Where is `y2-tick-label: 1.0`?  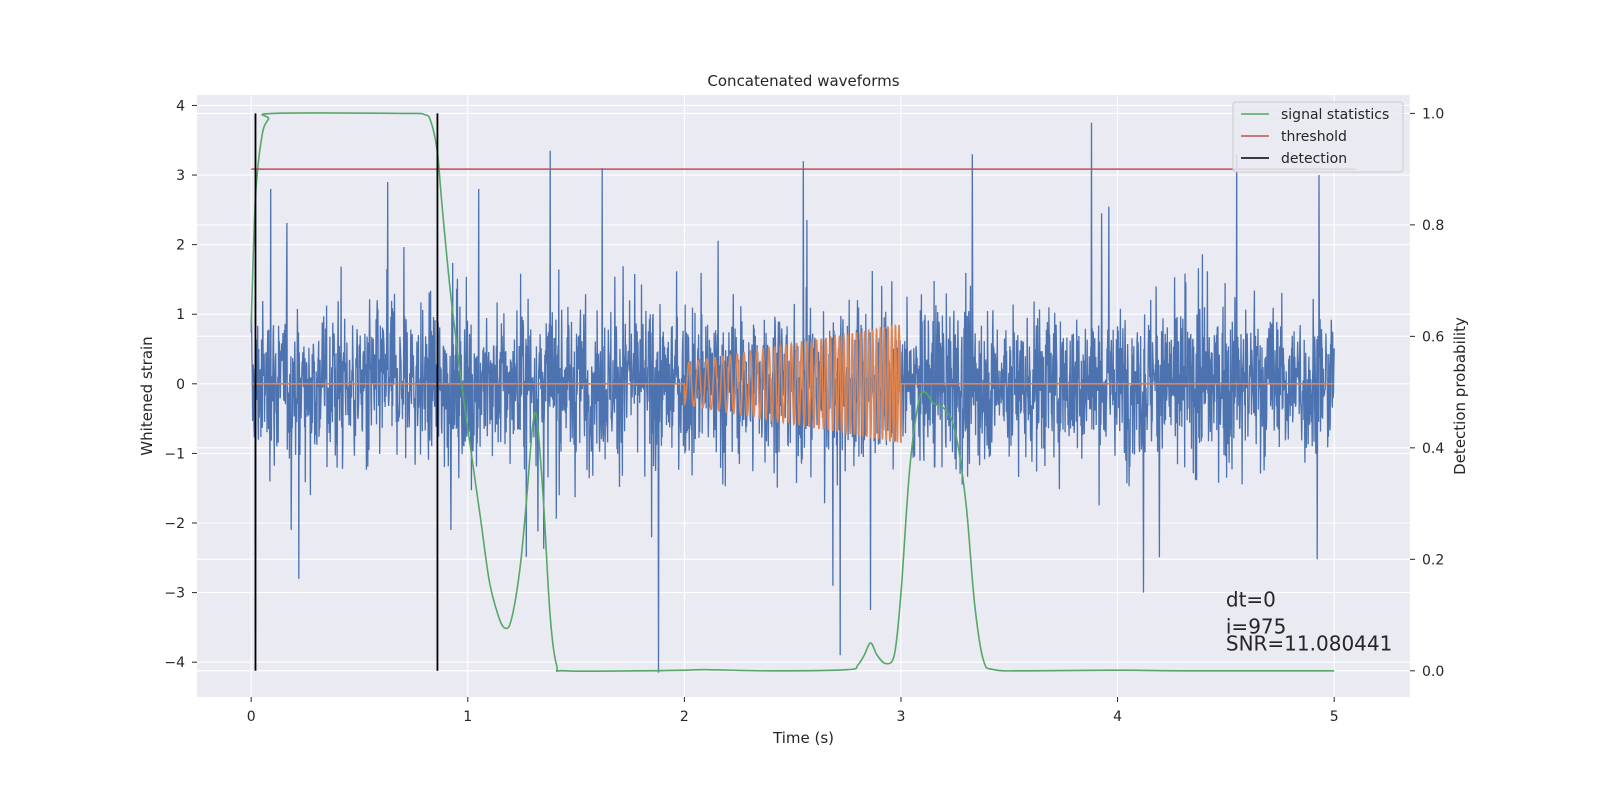 y2-tick-label: 1.0 is located at coordinates (1433, 114).